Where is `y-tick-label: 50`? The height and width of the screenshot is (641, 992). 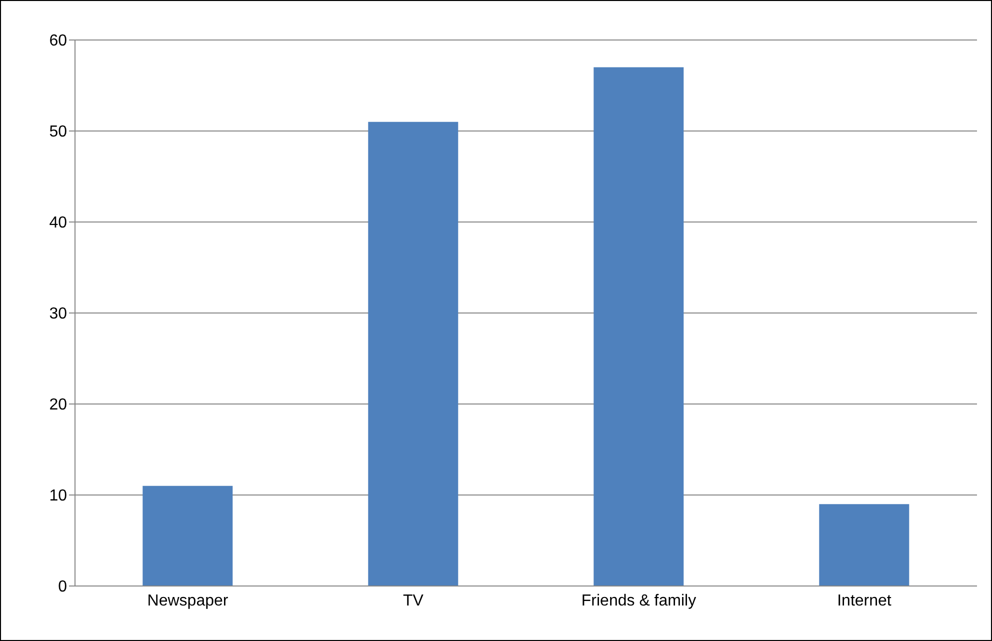 y-tick-label: 50 is located at coordinates (58, 132).